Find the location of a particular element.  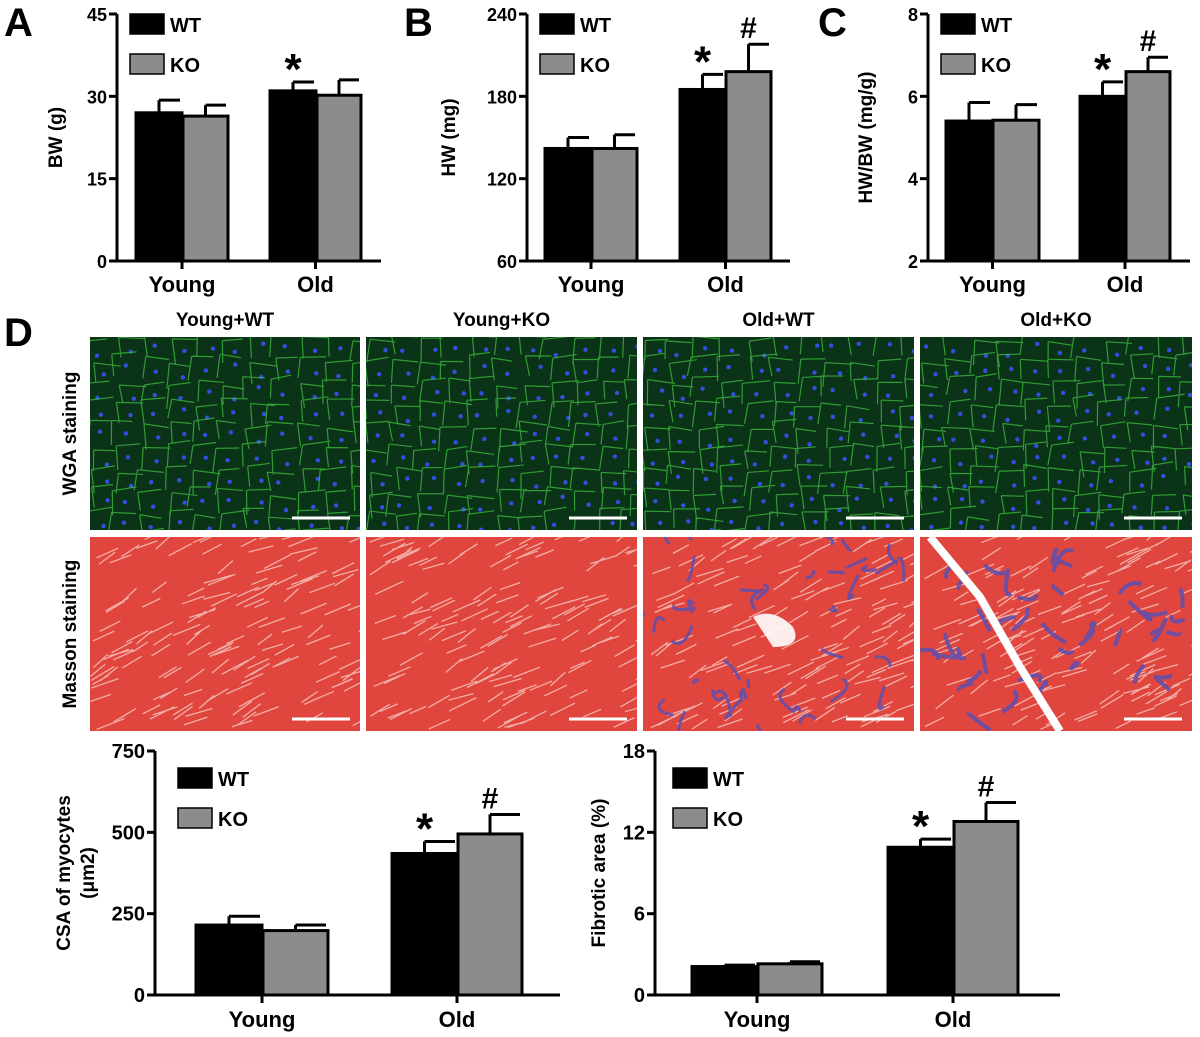

y-axis-label: (μm2) is located at coordinates (88, 873).